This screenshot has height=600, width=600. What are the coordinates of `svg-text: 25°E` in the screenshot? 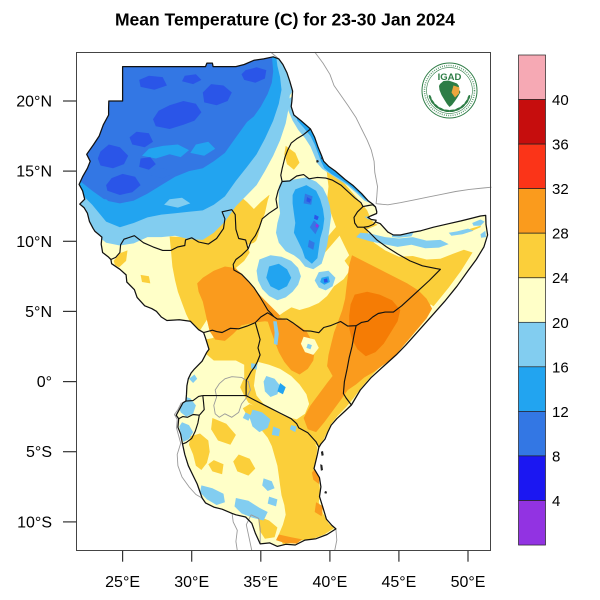 It's located at (122, 582).